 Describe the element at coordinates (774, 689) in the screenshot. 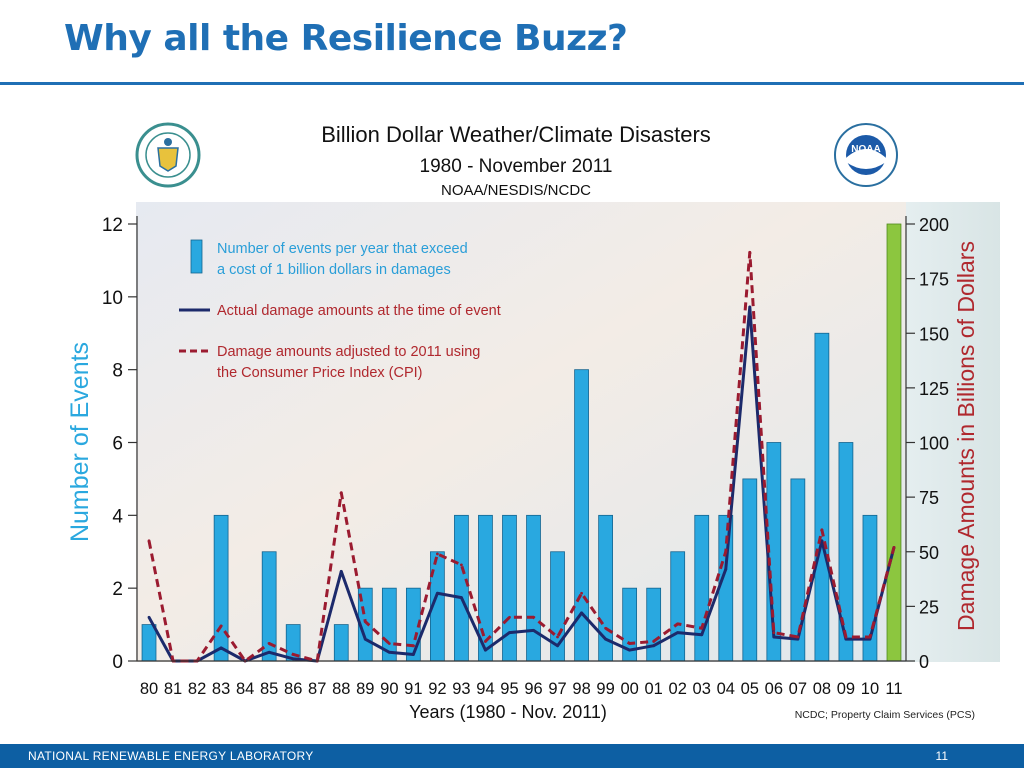

I see `x-tick-label: 06` at that location.